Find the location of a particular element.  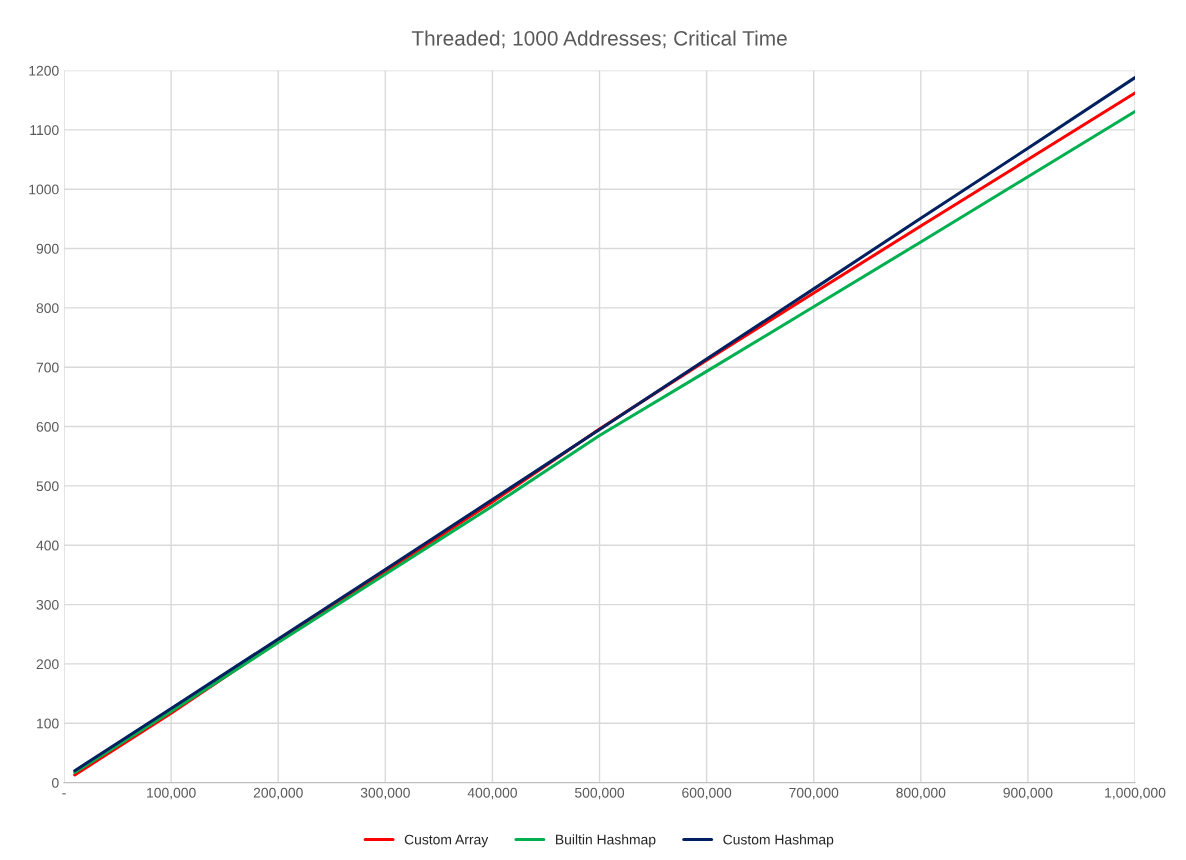

x-tick-label: 1,000,000 is located at coordinates (1135, 793).